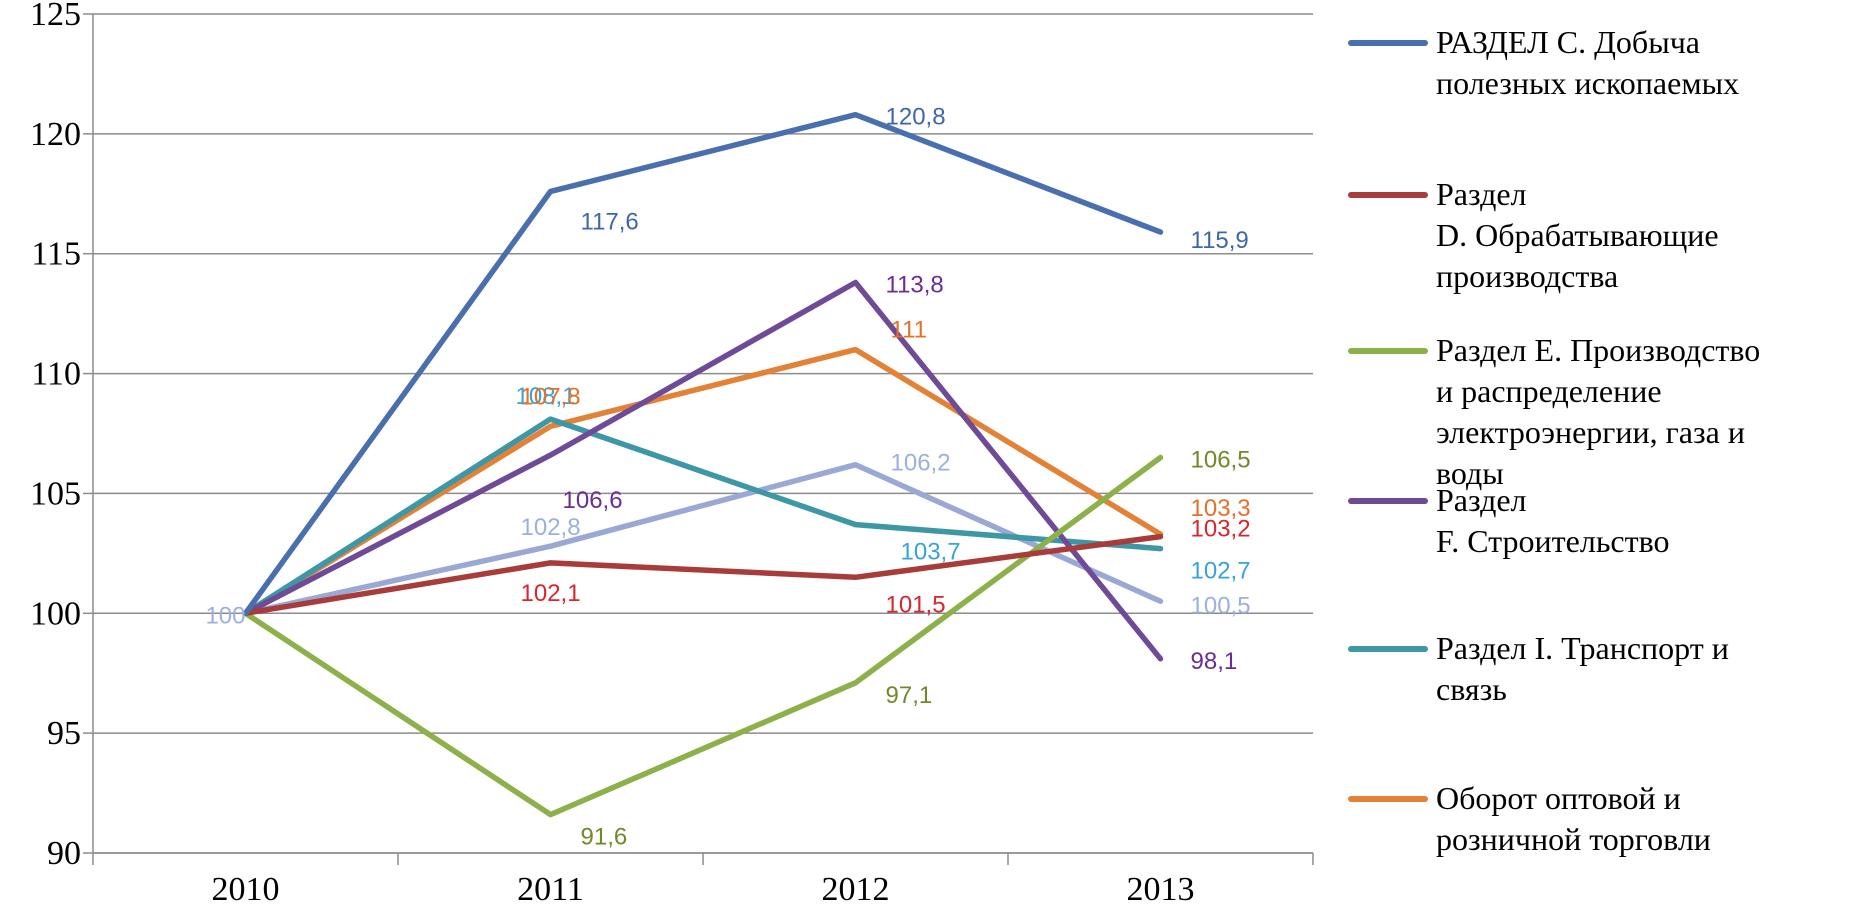 The width and height of the screenshot is (1860, 905). I want to click on data-label: 108,1, so click(546, 396).